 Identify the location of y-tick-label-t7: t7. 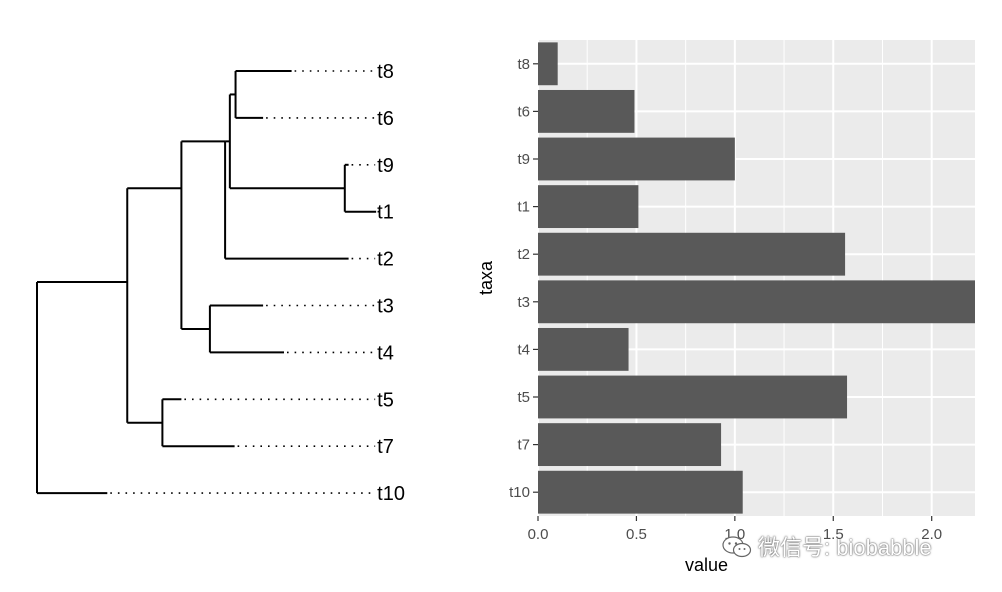
(523, 445).